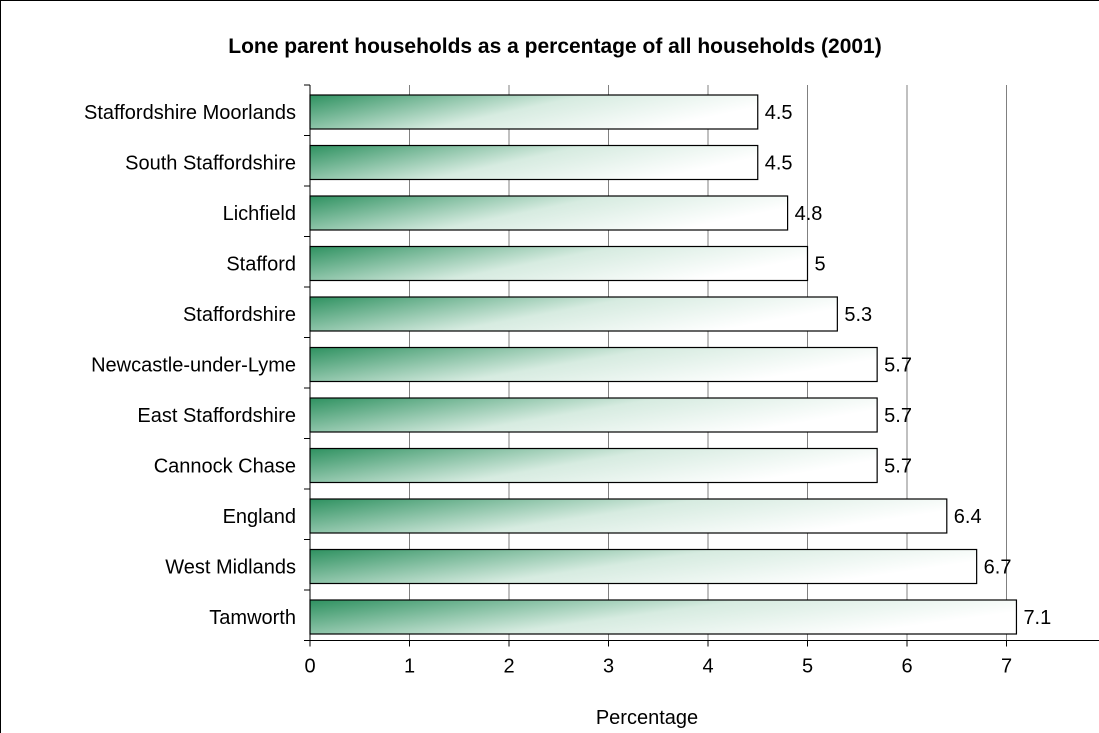 The image size is (1099, 733). I want to click on data-label: 5, so click(820, 265).